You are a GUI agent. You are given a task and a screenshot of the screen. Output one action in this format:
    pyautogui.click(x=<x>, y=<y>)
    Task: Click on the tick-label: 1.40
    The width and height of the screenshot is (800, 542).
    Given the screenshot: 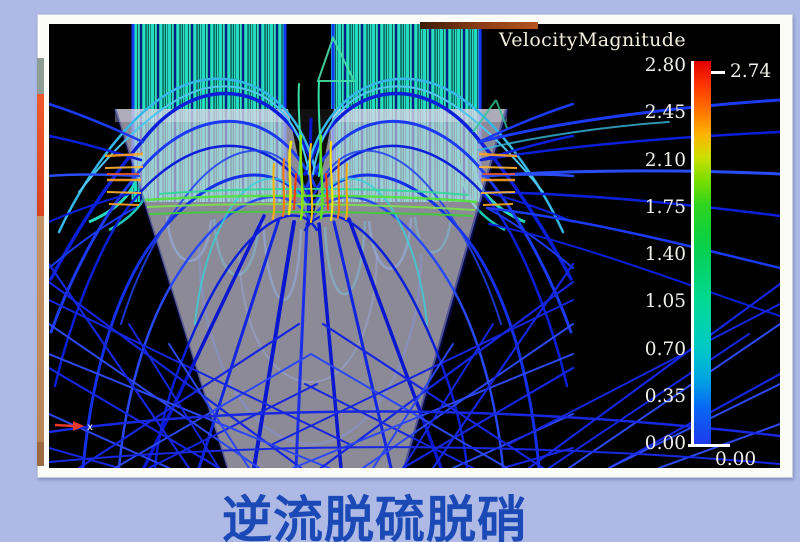 What is the action you would take?
    pyautogui.click(x=665, y=254)
    